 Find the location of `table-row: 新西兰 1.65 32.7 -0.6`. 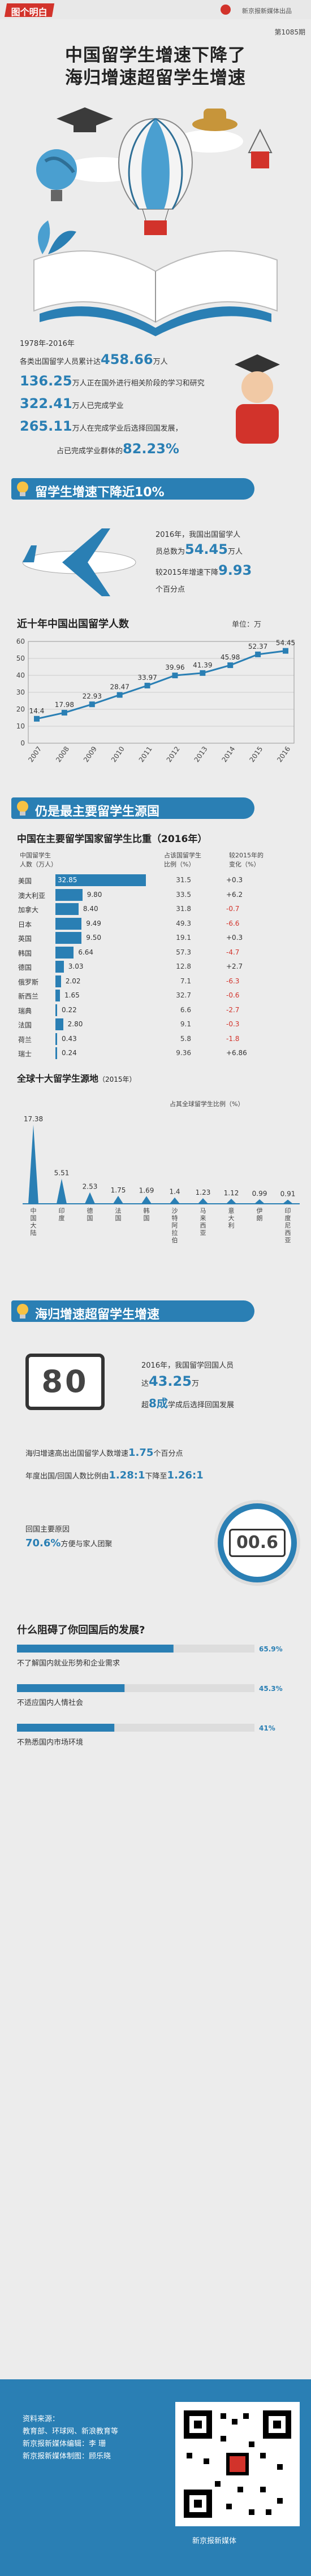

table-row: 新西兰 1.65 32.7 -0.6 is located at coordinates (155, 995).